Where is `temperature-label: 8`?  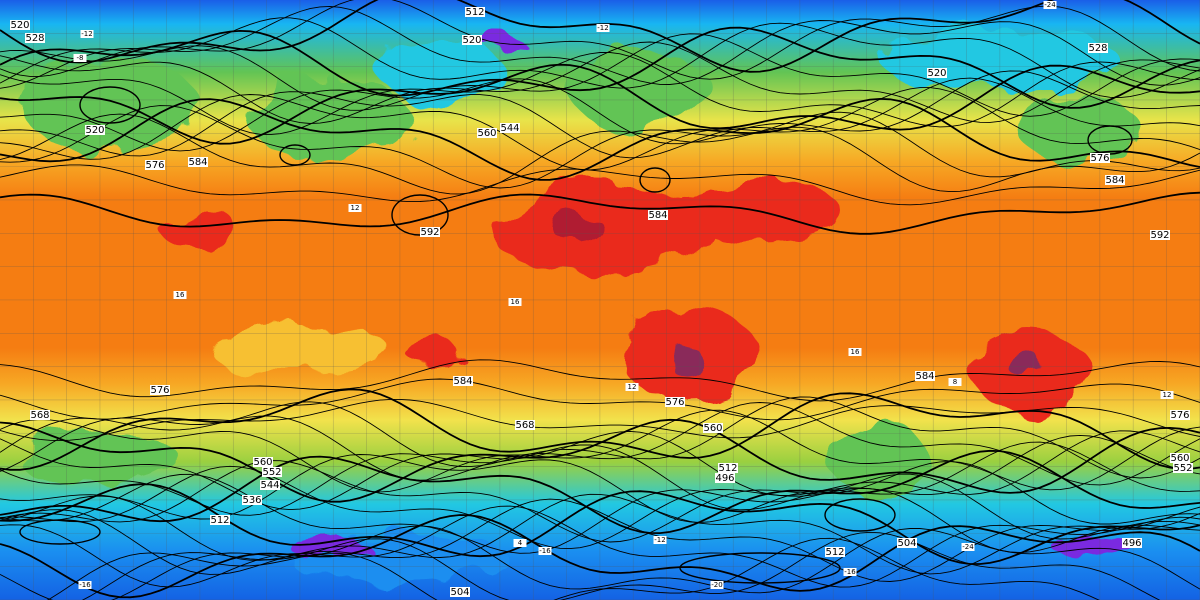
temperature-label: 8 is located at coordinates (955, 382).